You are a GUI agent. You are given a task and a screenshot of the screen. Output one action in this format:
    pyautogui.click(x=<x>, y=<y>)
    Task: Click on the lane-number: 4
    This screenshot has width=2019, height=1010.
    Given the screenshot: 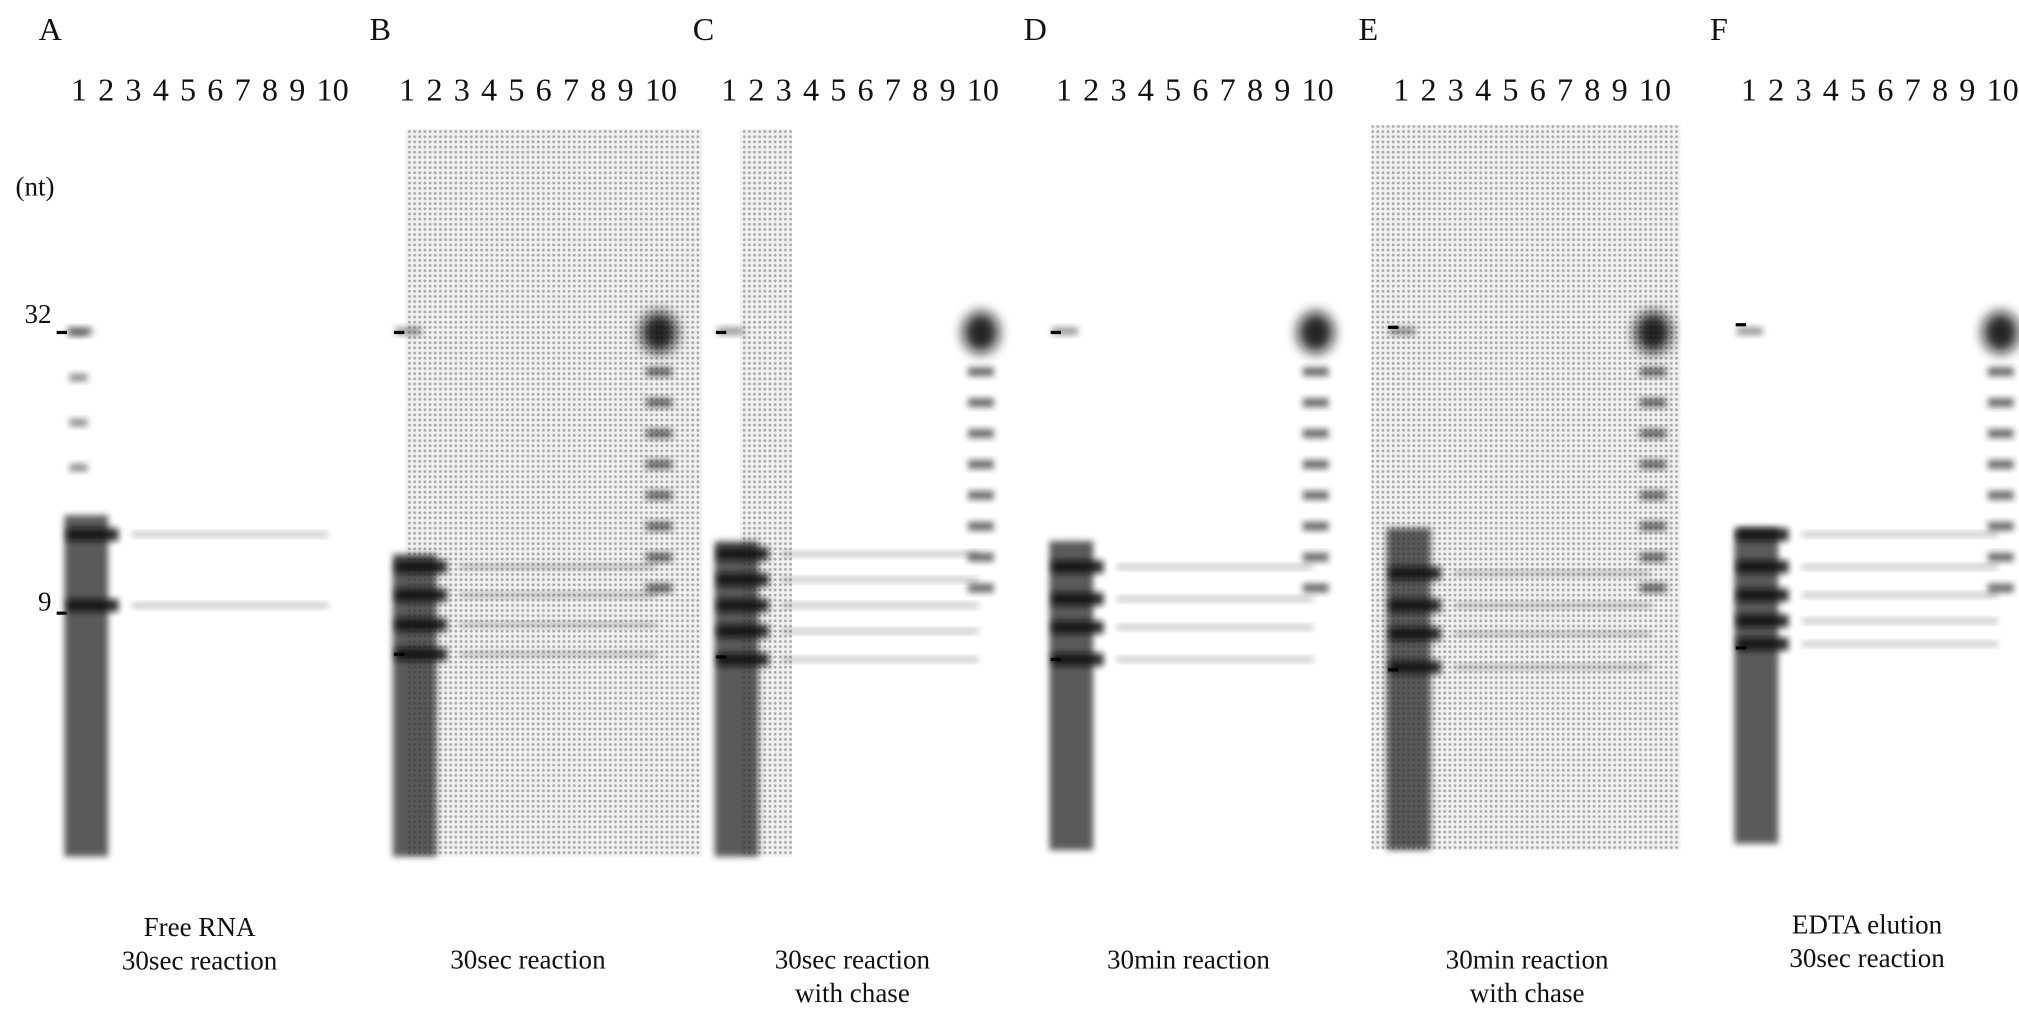 What is the action you would take?
    pyautogui.click(x=811, y=89)
    